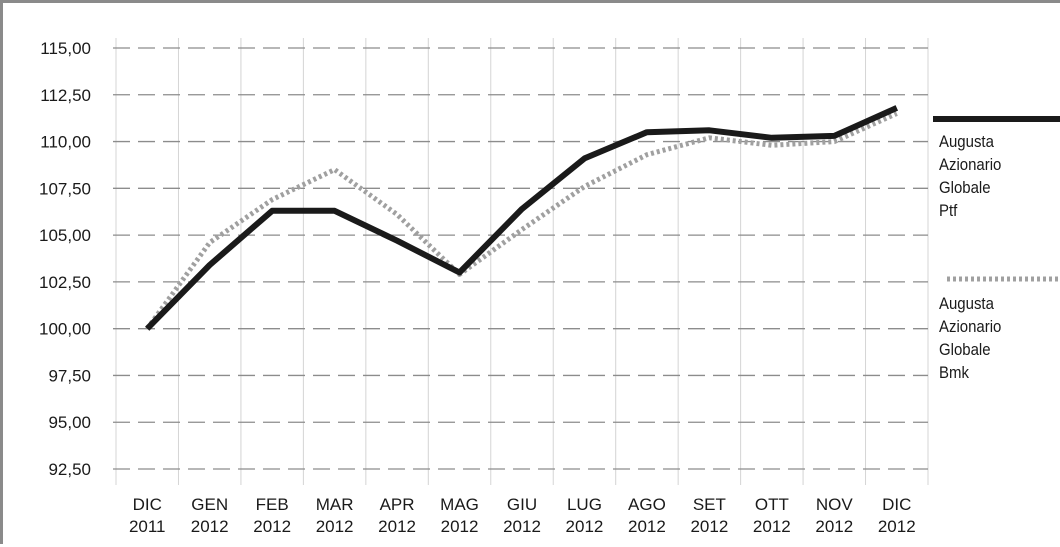  Describe the element at coordinates (522, 504) in the screenshot. I see `x-tick-label: GIU` at that location.